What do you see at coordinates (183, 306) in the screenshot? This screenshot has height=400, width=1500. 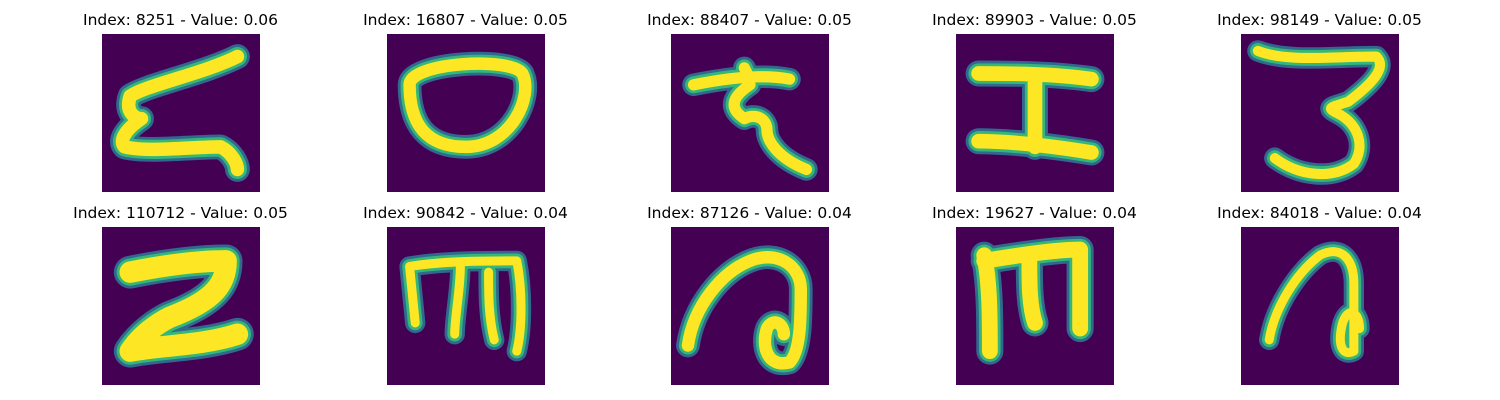 I see `glyph-bold-z` at bounding box center [183, 306].